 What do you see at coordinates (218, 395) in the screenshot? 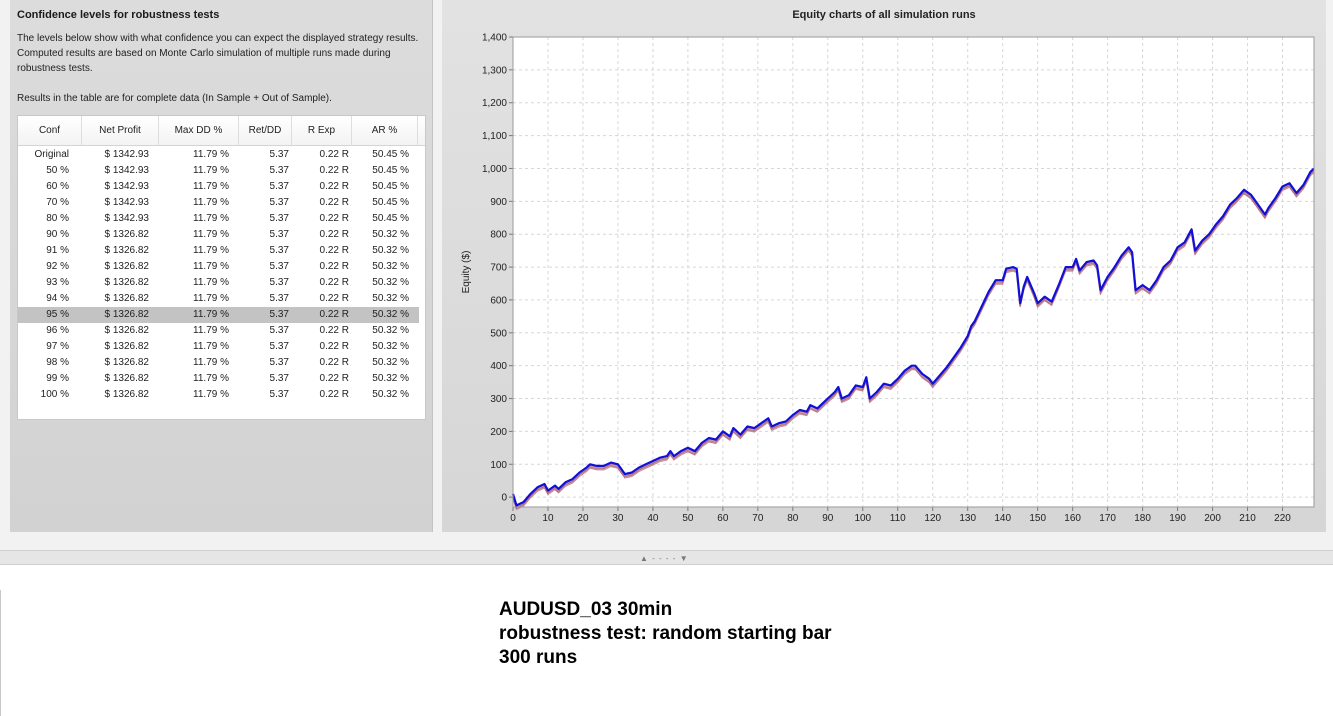
I see `table-row: 100 % $ 1326.82 11.79 % 5.37 0.22 R 50.32 %` at bounding box center [218, 395].